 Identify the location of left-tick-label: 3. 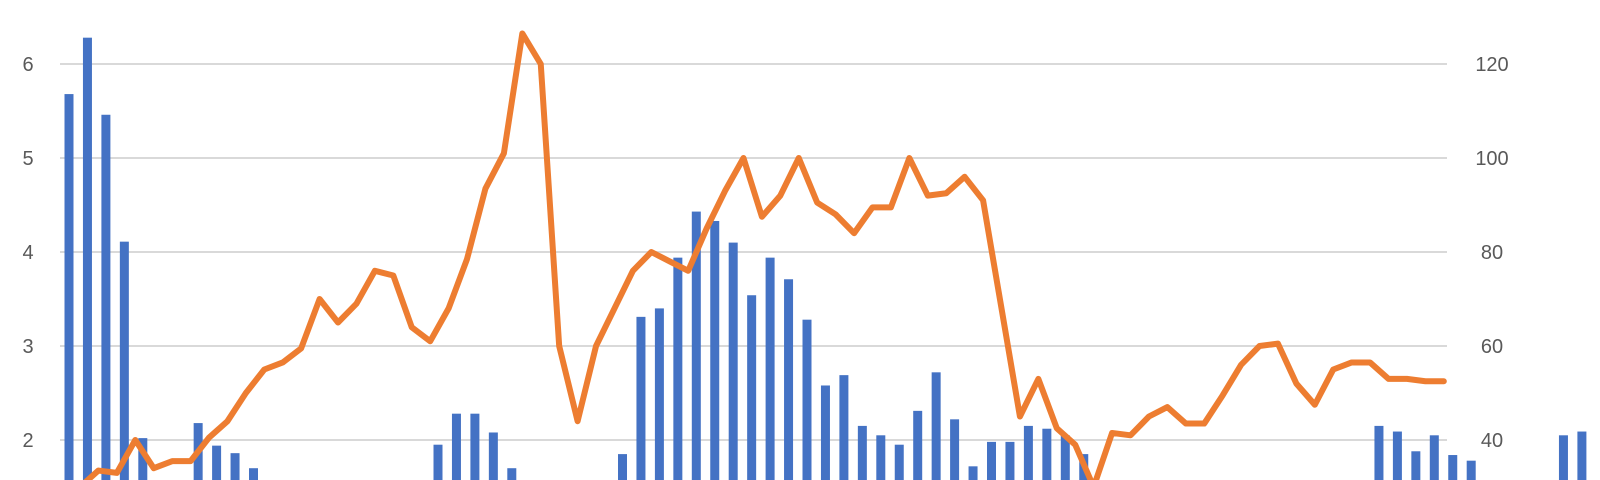
(27, 347).